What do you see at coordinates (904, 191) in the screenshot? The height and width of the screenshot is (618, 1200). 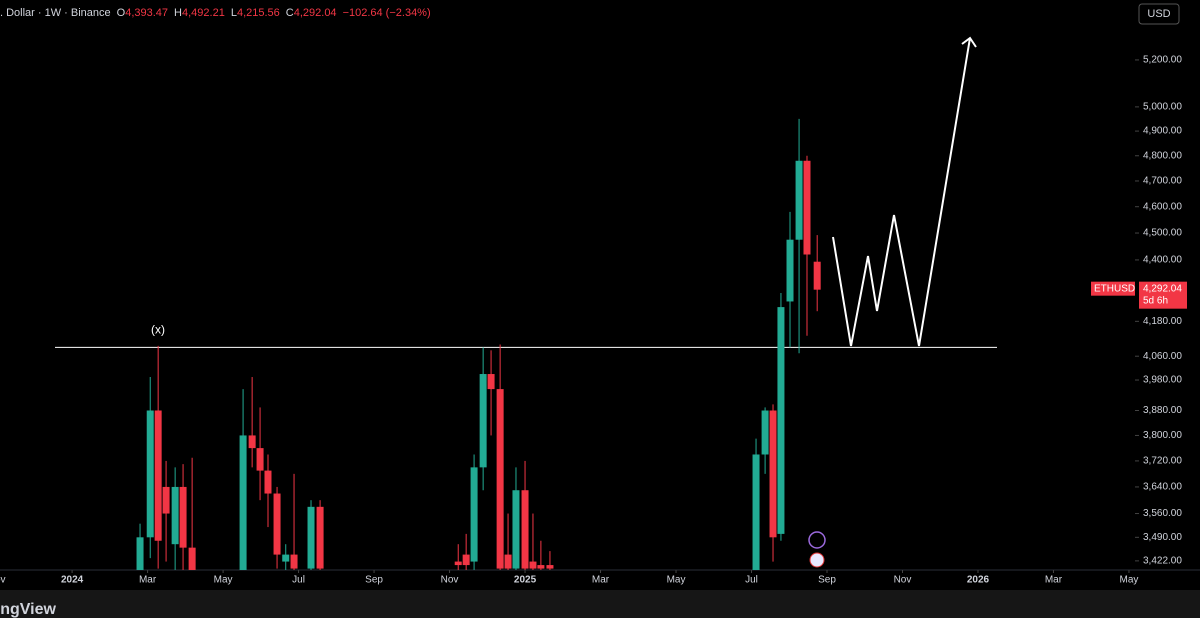 I see `projection-arrow` at bounding box center [904, 191].